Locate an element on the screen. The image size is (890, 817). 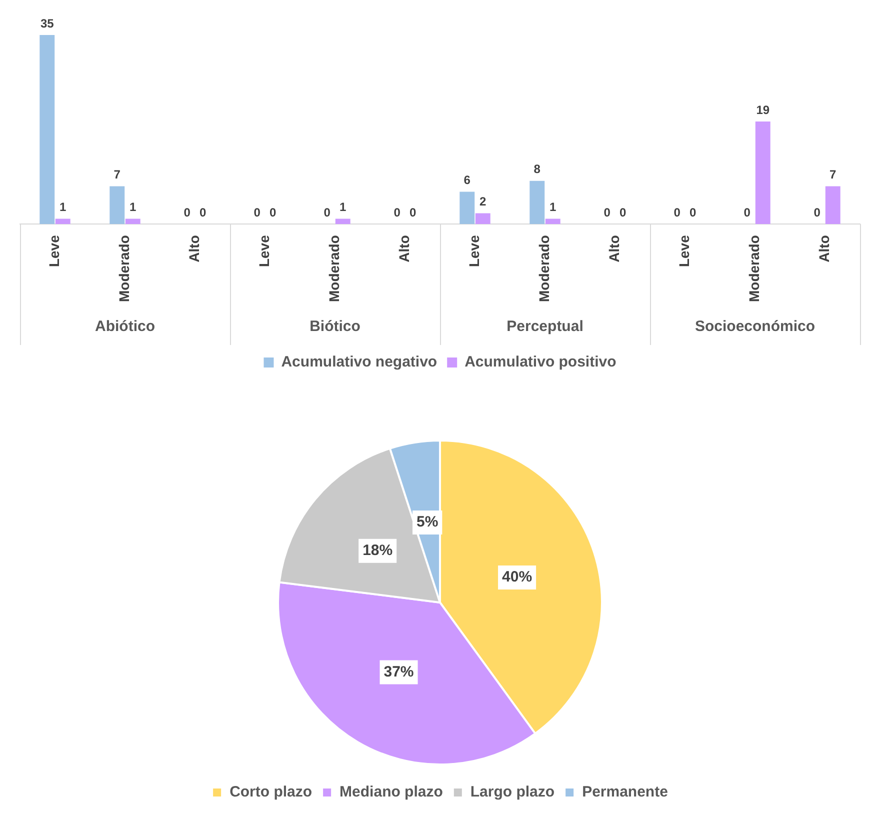
data-label: 2 is located at coordinates (483, 201).